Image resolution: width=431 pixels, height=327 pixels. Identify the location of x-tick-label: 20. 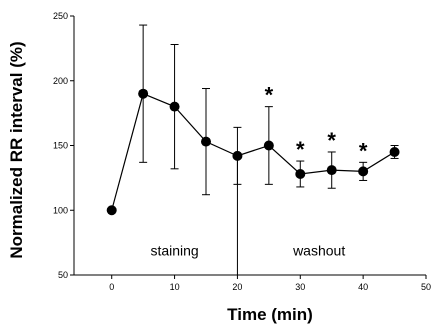
(237, 287).